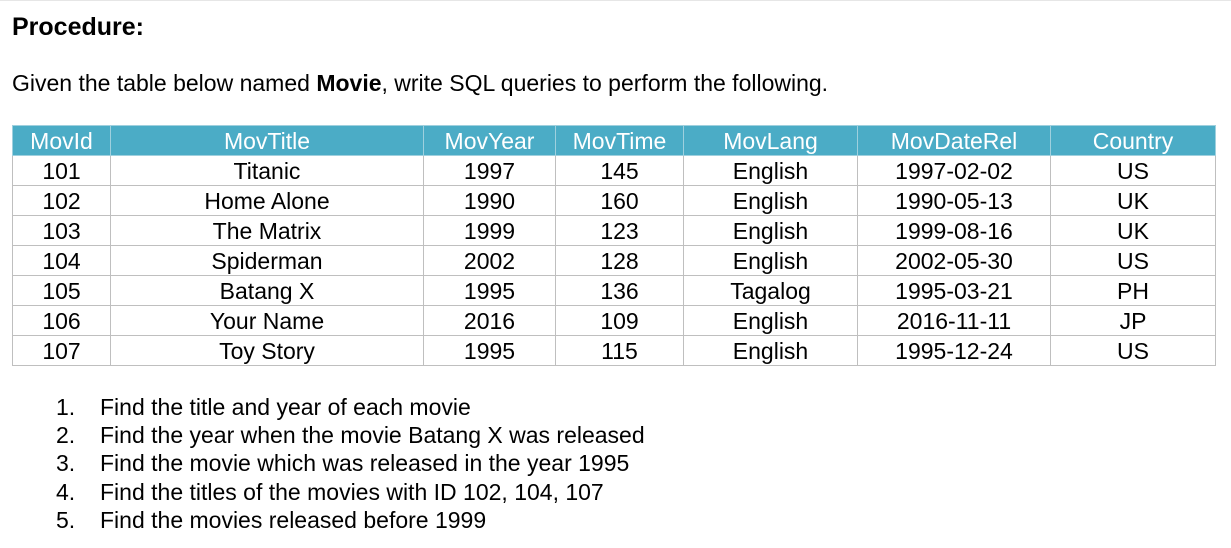 Image resolution: width=1231 pixels, height=548 pixels. I want to click on task-text: Find the movies released before 1999, so click(293, 519).